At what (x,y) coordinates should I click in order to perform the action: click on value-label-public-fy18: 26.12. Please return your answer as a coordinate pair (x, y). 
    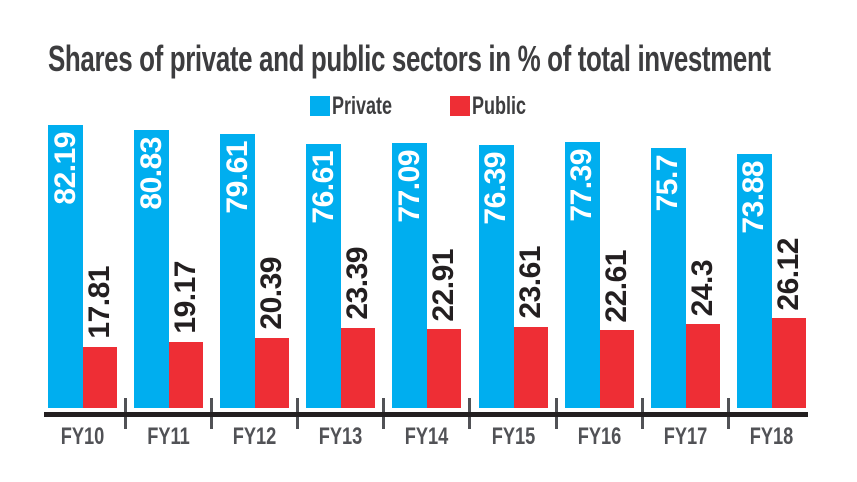
    Looking at the image, I should click on (788, 235).